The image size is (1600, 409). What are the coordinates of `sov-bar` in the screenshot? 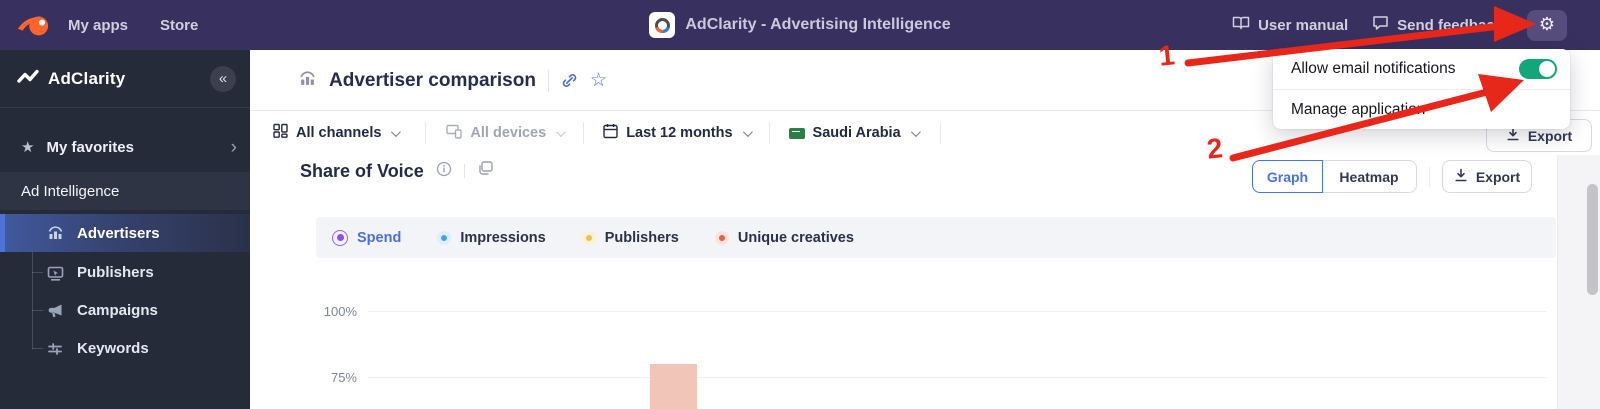 It's located at (673, 386).